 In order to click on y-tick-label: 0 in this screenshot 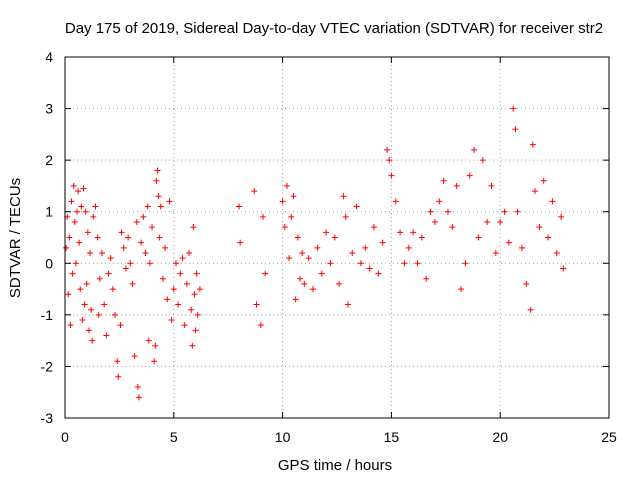, I will do `click(49, 263)`.